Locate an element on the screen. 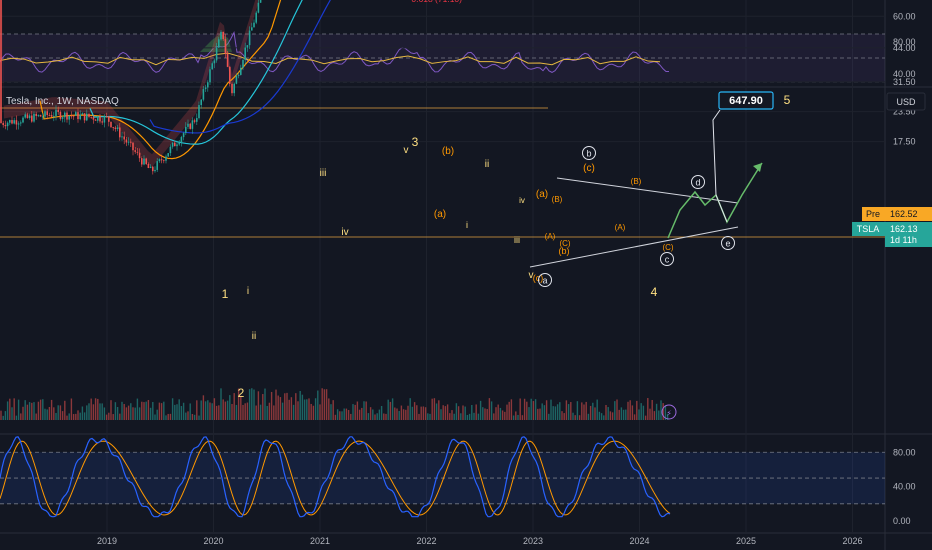  wave-label-B-2: (B) is located at coordinates (636, 181).